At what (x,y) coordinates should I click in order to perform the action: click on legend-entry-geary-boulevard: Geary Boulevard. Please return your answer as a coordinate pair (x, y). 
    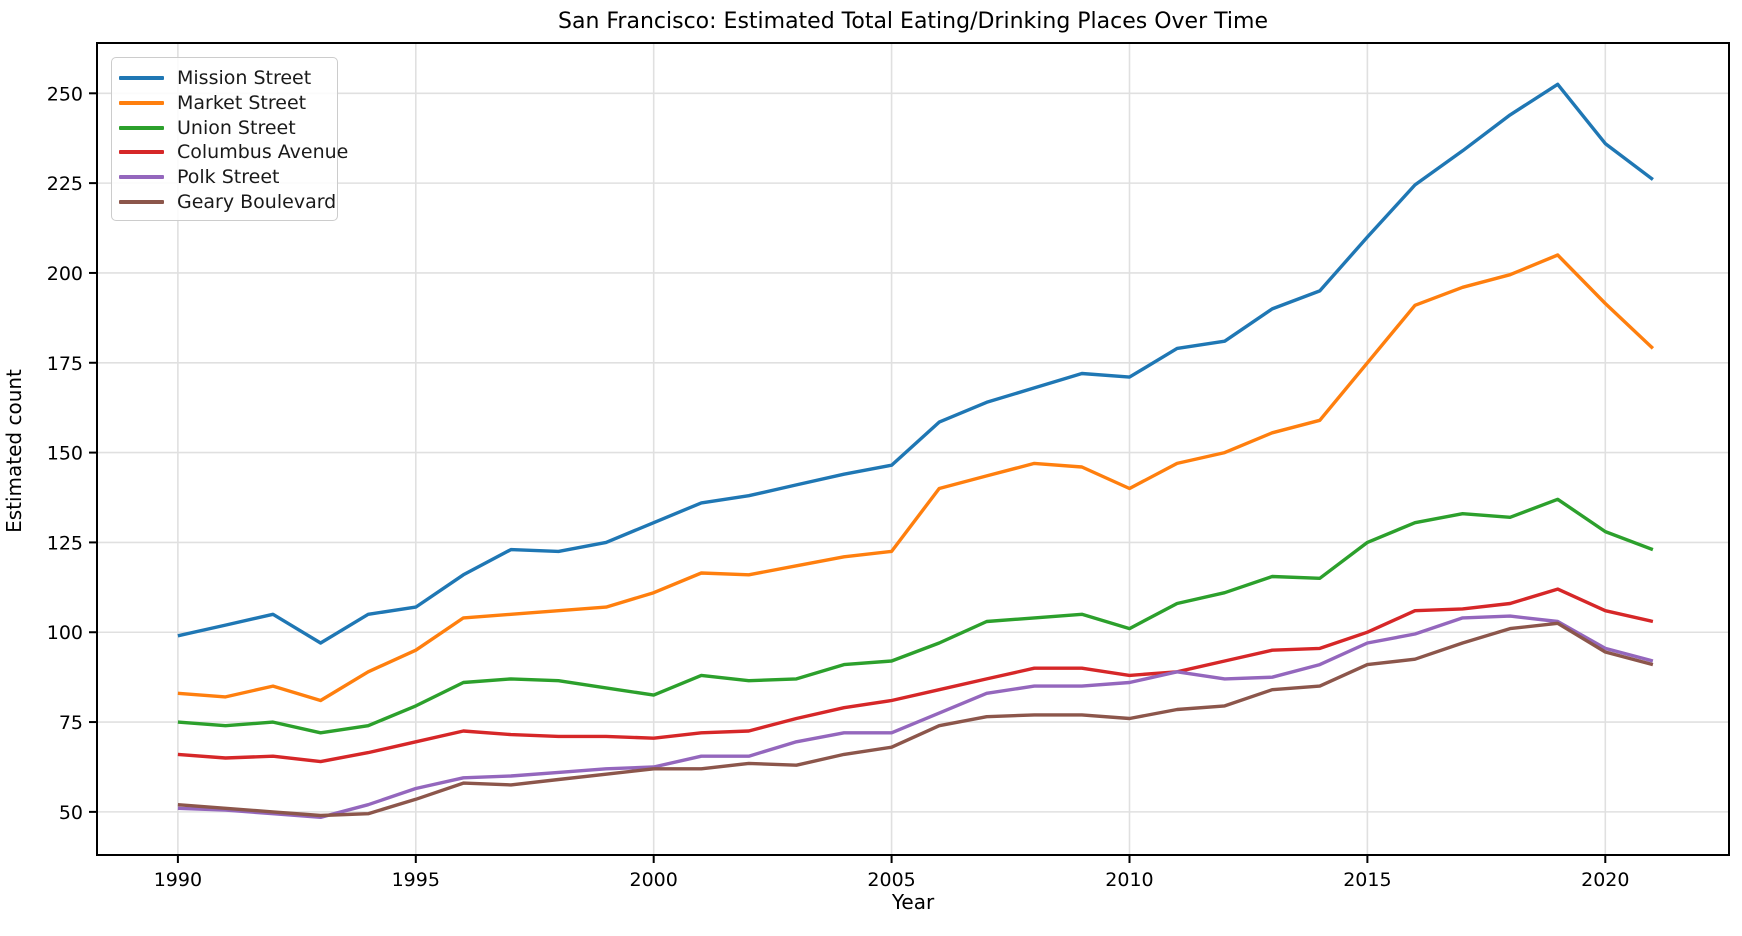
    Looking at the image, I should click on (227, 202).